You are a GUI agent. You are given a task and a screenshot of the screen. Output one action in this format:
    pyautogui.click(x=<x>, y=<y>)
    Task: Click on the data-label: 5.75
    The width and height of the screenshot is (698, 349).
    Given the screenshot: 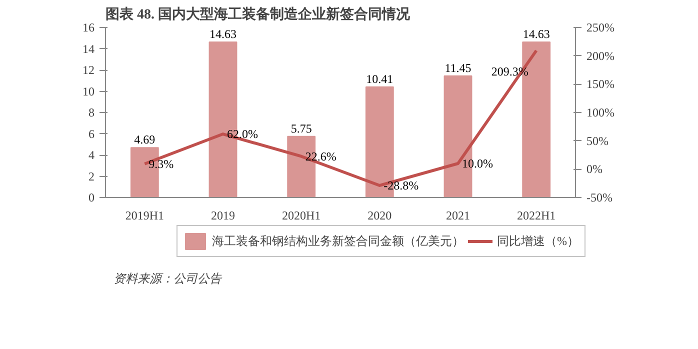 What is the action you would take?
    pyautogui.click(x=301, y=128)
    